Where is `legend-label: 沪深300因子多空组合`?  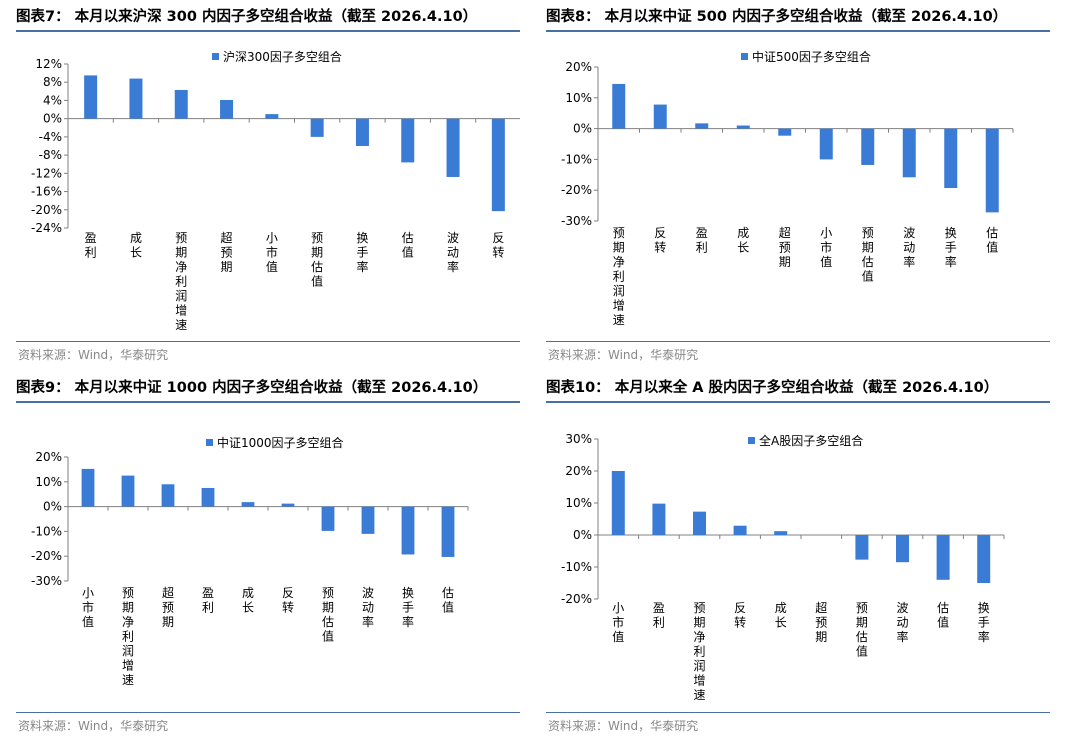 legend-label: 沪深300因子多空组合 is located at coordinates (282, 56).